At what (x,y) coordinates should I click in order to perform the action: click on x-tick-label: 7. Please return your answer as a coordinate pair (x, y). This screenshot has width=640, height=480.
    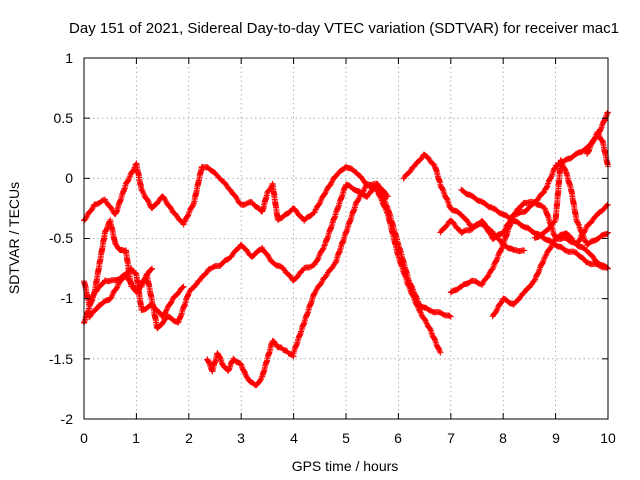
    Looking at the image, I should click on (451, 438).